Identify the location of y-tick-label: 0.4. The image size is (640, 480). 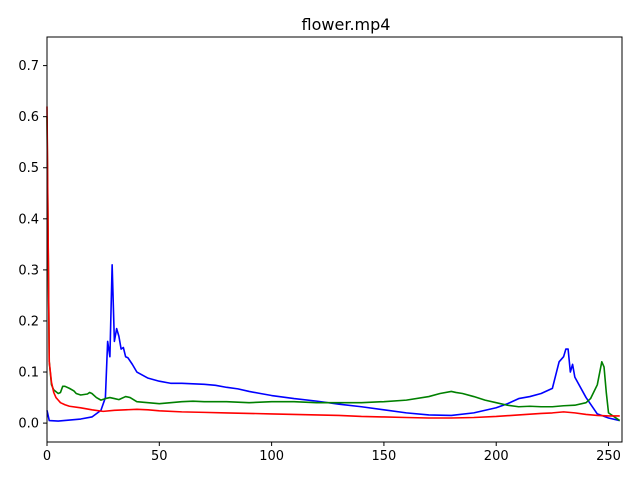
(28, 219).